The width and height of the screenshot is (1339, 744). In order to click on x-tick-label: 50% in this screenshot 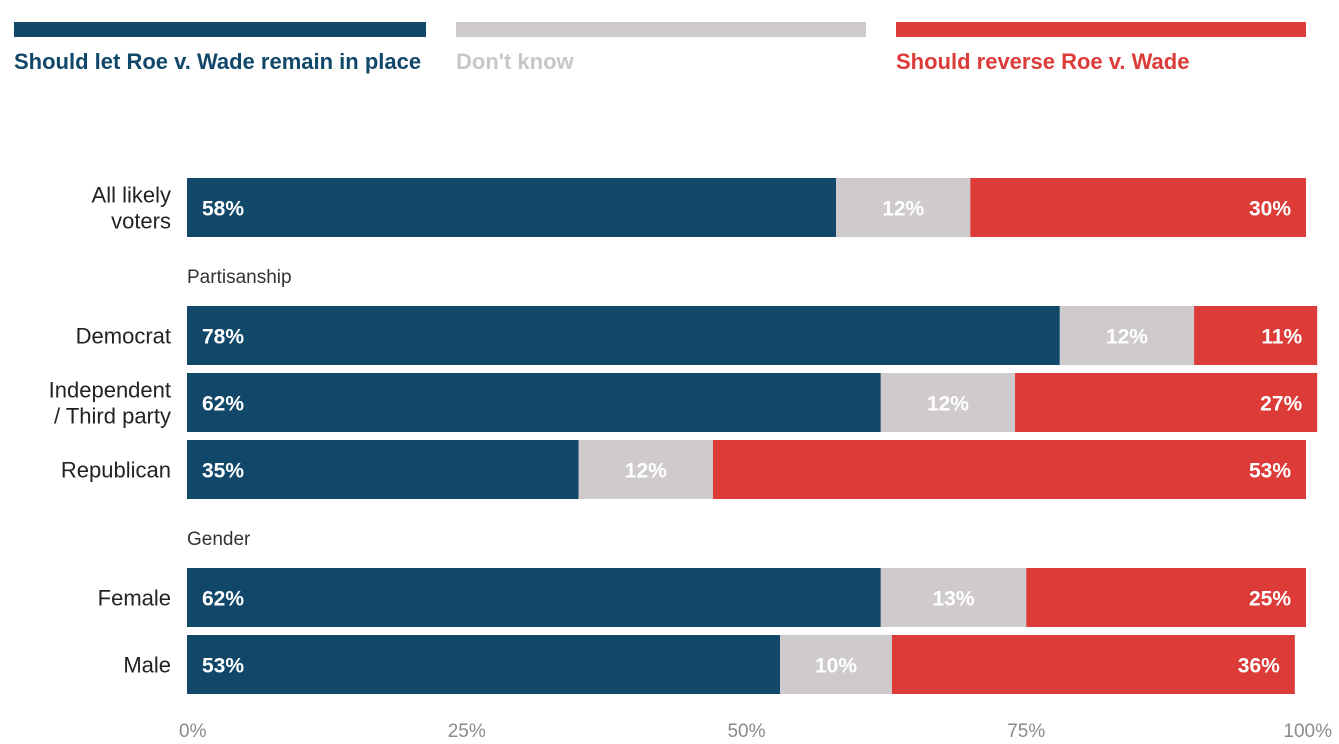, I will do `click(746, 731)`.